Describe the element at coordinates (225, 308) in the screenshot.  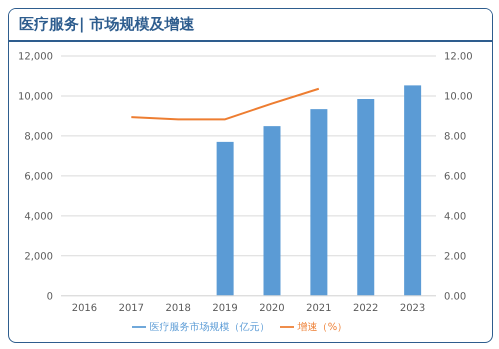
I see `x-tick-label: 2019` at that location.